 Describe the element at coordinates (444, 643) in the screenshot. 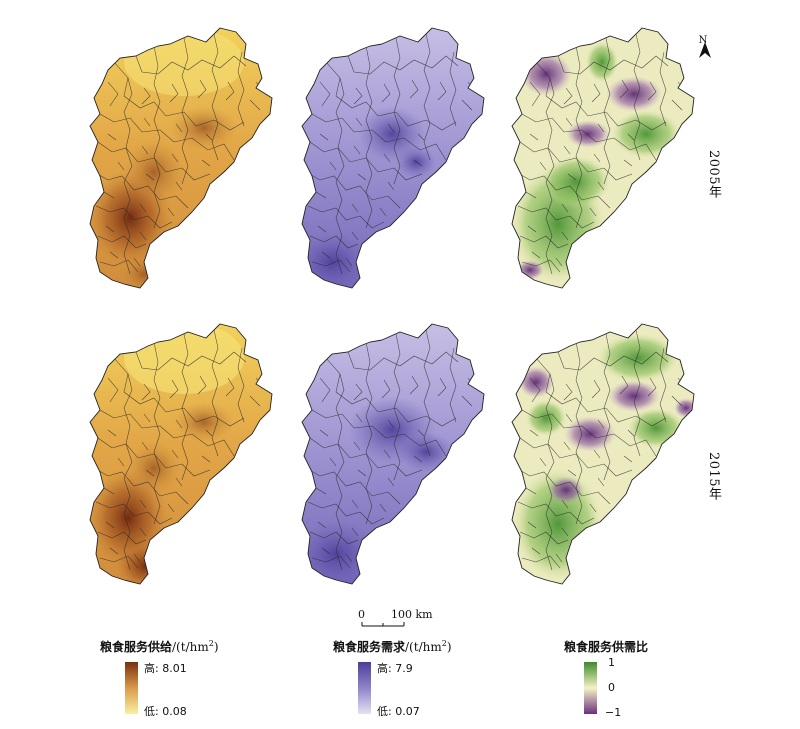

I see `demand-legend-unit-sup: 2` at that location.